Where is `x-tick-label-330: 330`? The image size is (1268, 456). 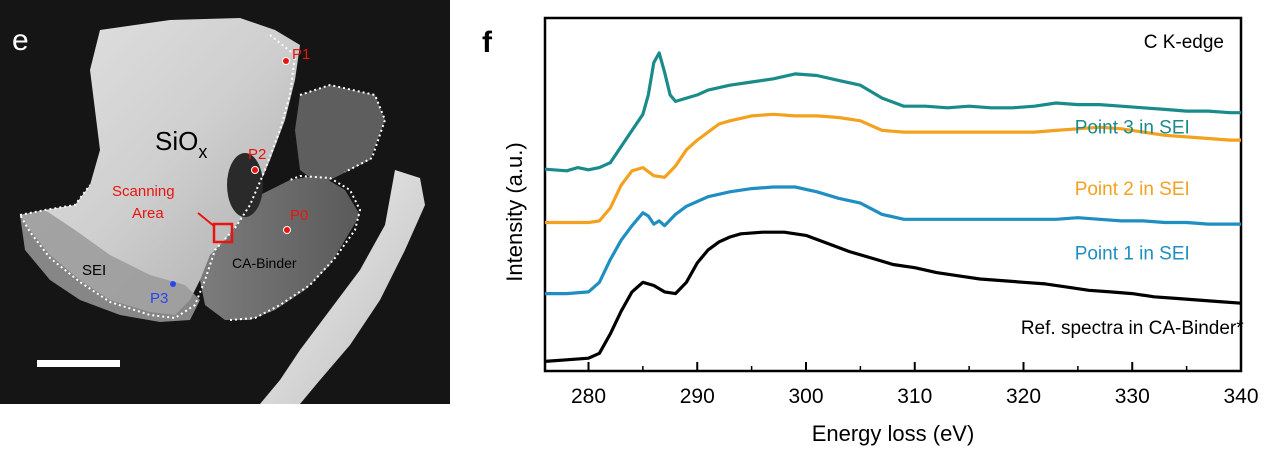
x-tick-label-330: 330 is located at coordinates (1132, 396).